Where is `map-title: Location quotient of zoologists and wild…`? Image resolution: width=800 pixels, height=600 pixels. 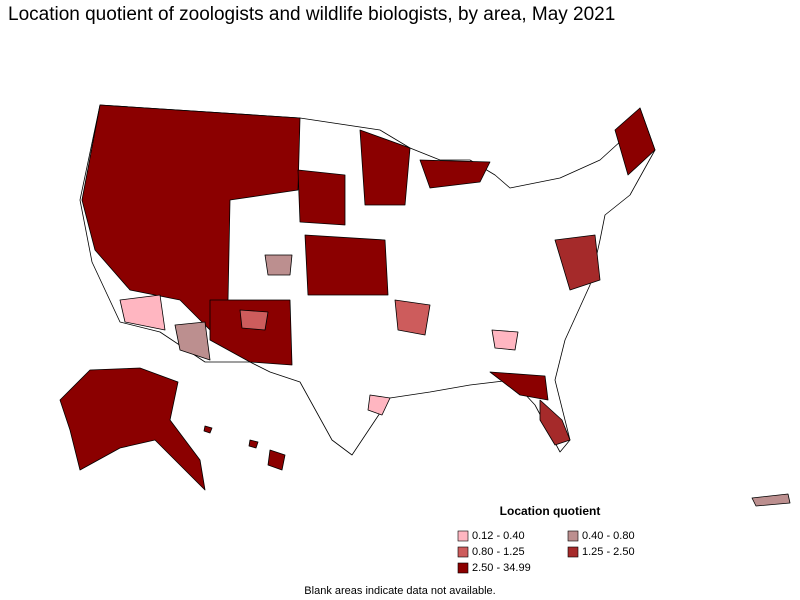
map-title: Location quotient of zoologists and wild… is located at coordinates (311, 14).